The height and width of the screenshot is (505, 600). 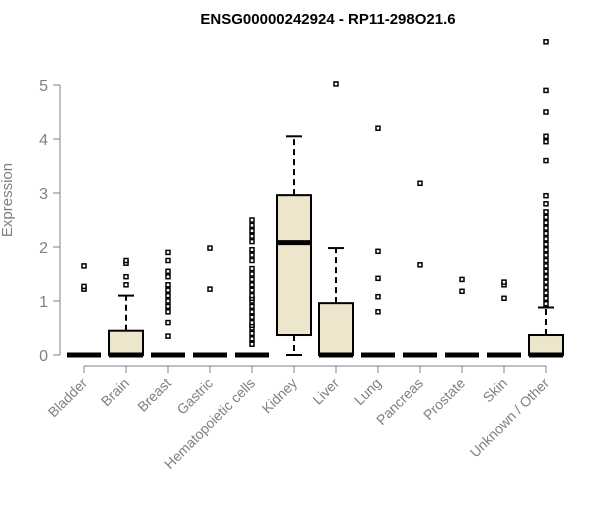 What do you see at coordinates (68, 398) in the screenshot?
I see `x-tick-label: Bladder` at bounding box center [68, 398].